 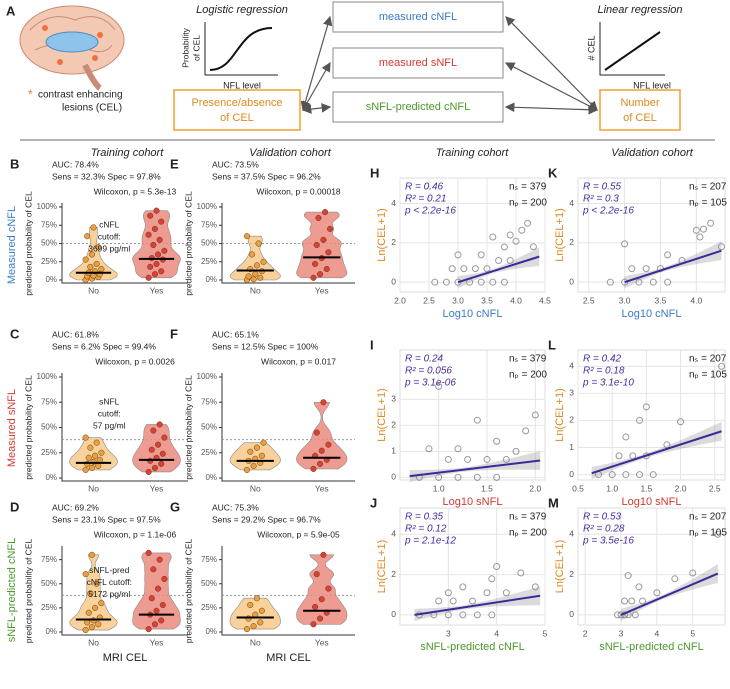 What do you see at coordinates (602, 359) in the screenshot?
I see `stat-text: R = 0.42` at bounding box center [602, 359].